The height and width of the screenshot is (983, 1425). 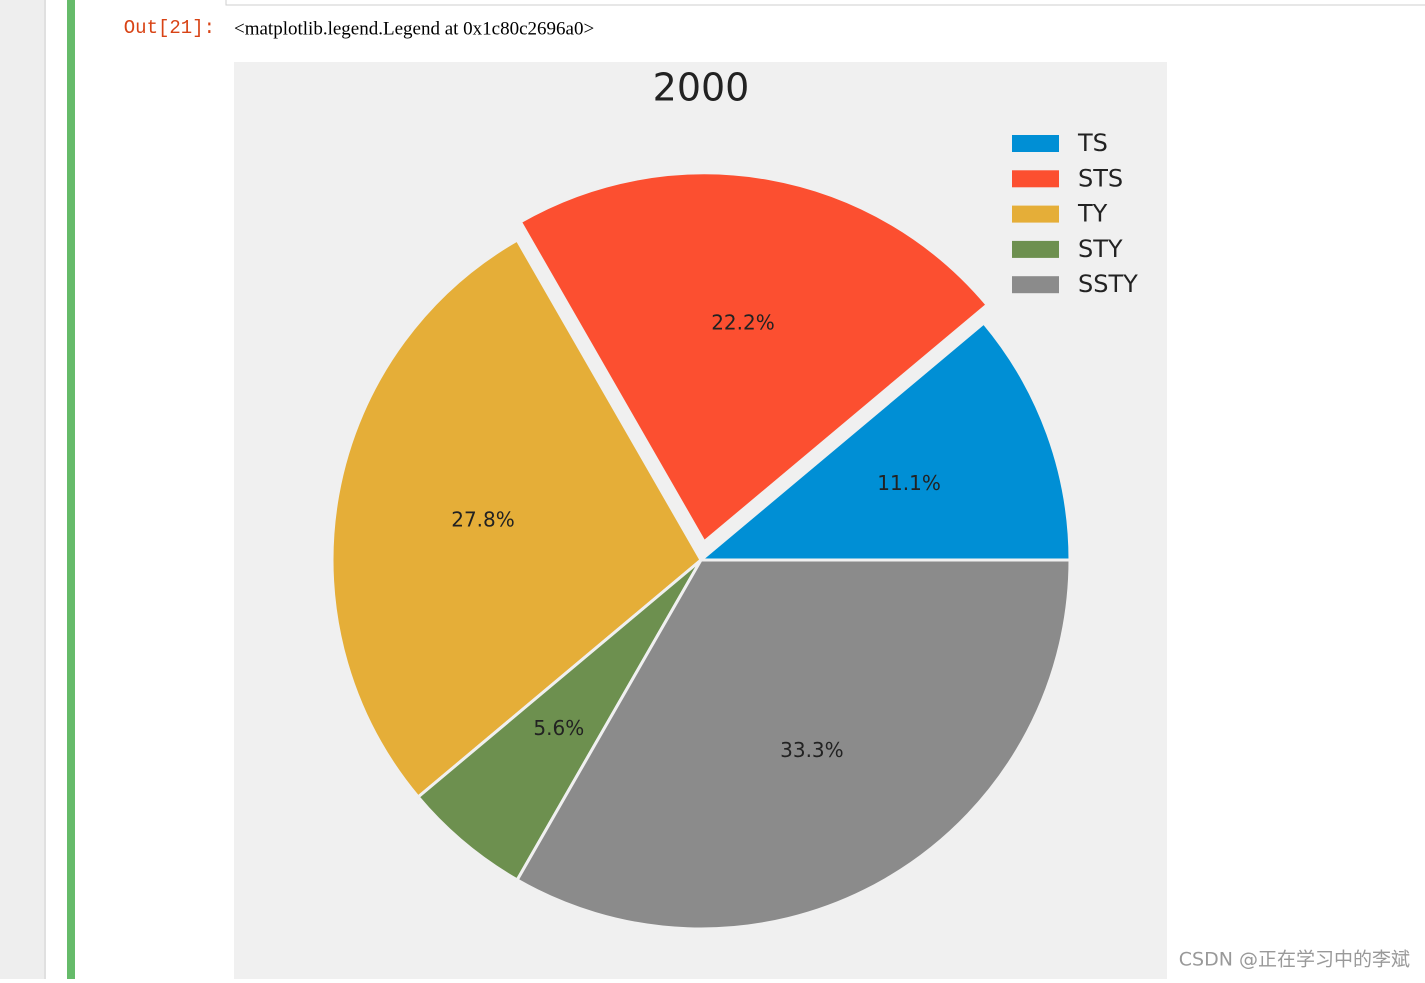 What do you see at coordinates (558, 728) in the screenshot?
I see `wedge-label: 5.6%` at bounding box center [558, 728].